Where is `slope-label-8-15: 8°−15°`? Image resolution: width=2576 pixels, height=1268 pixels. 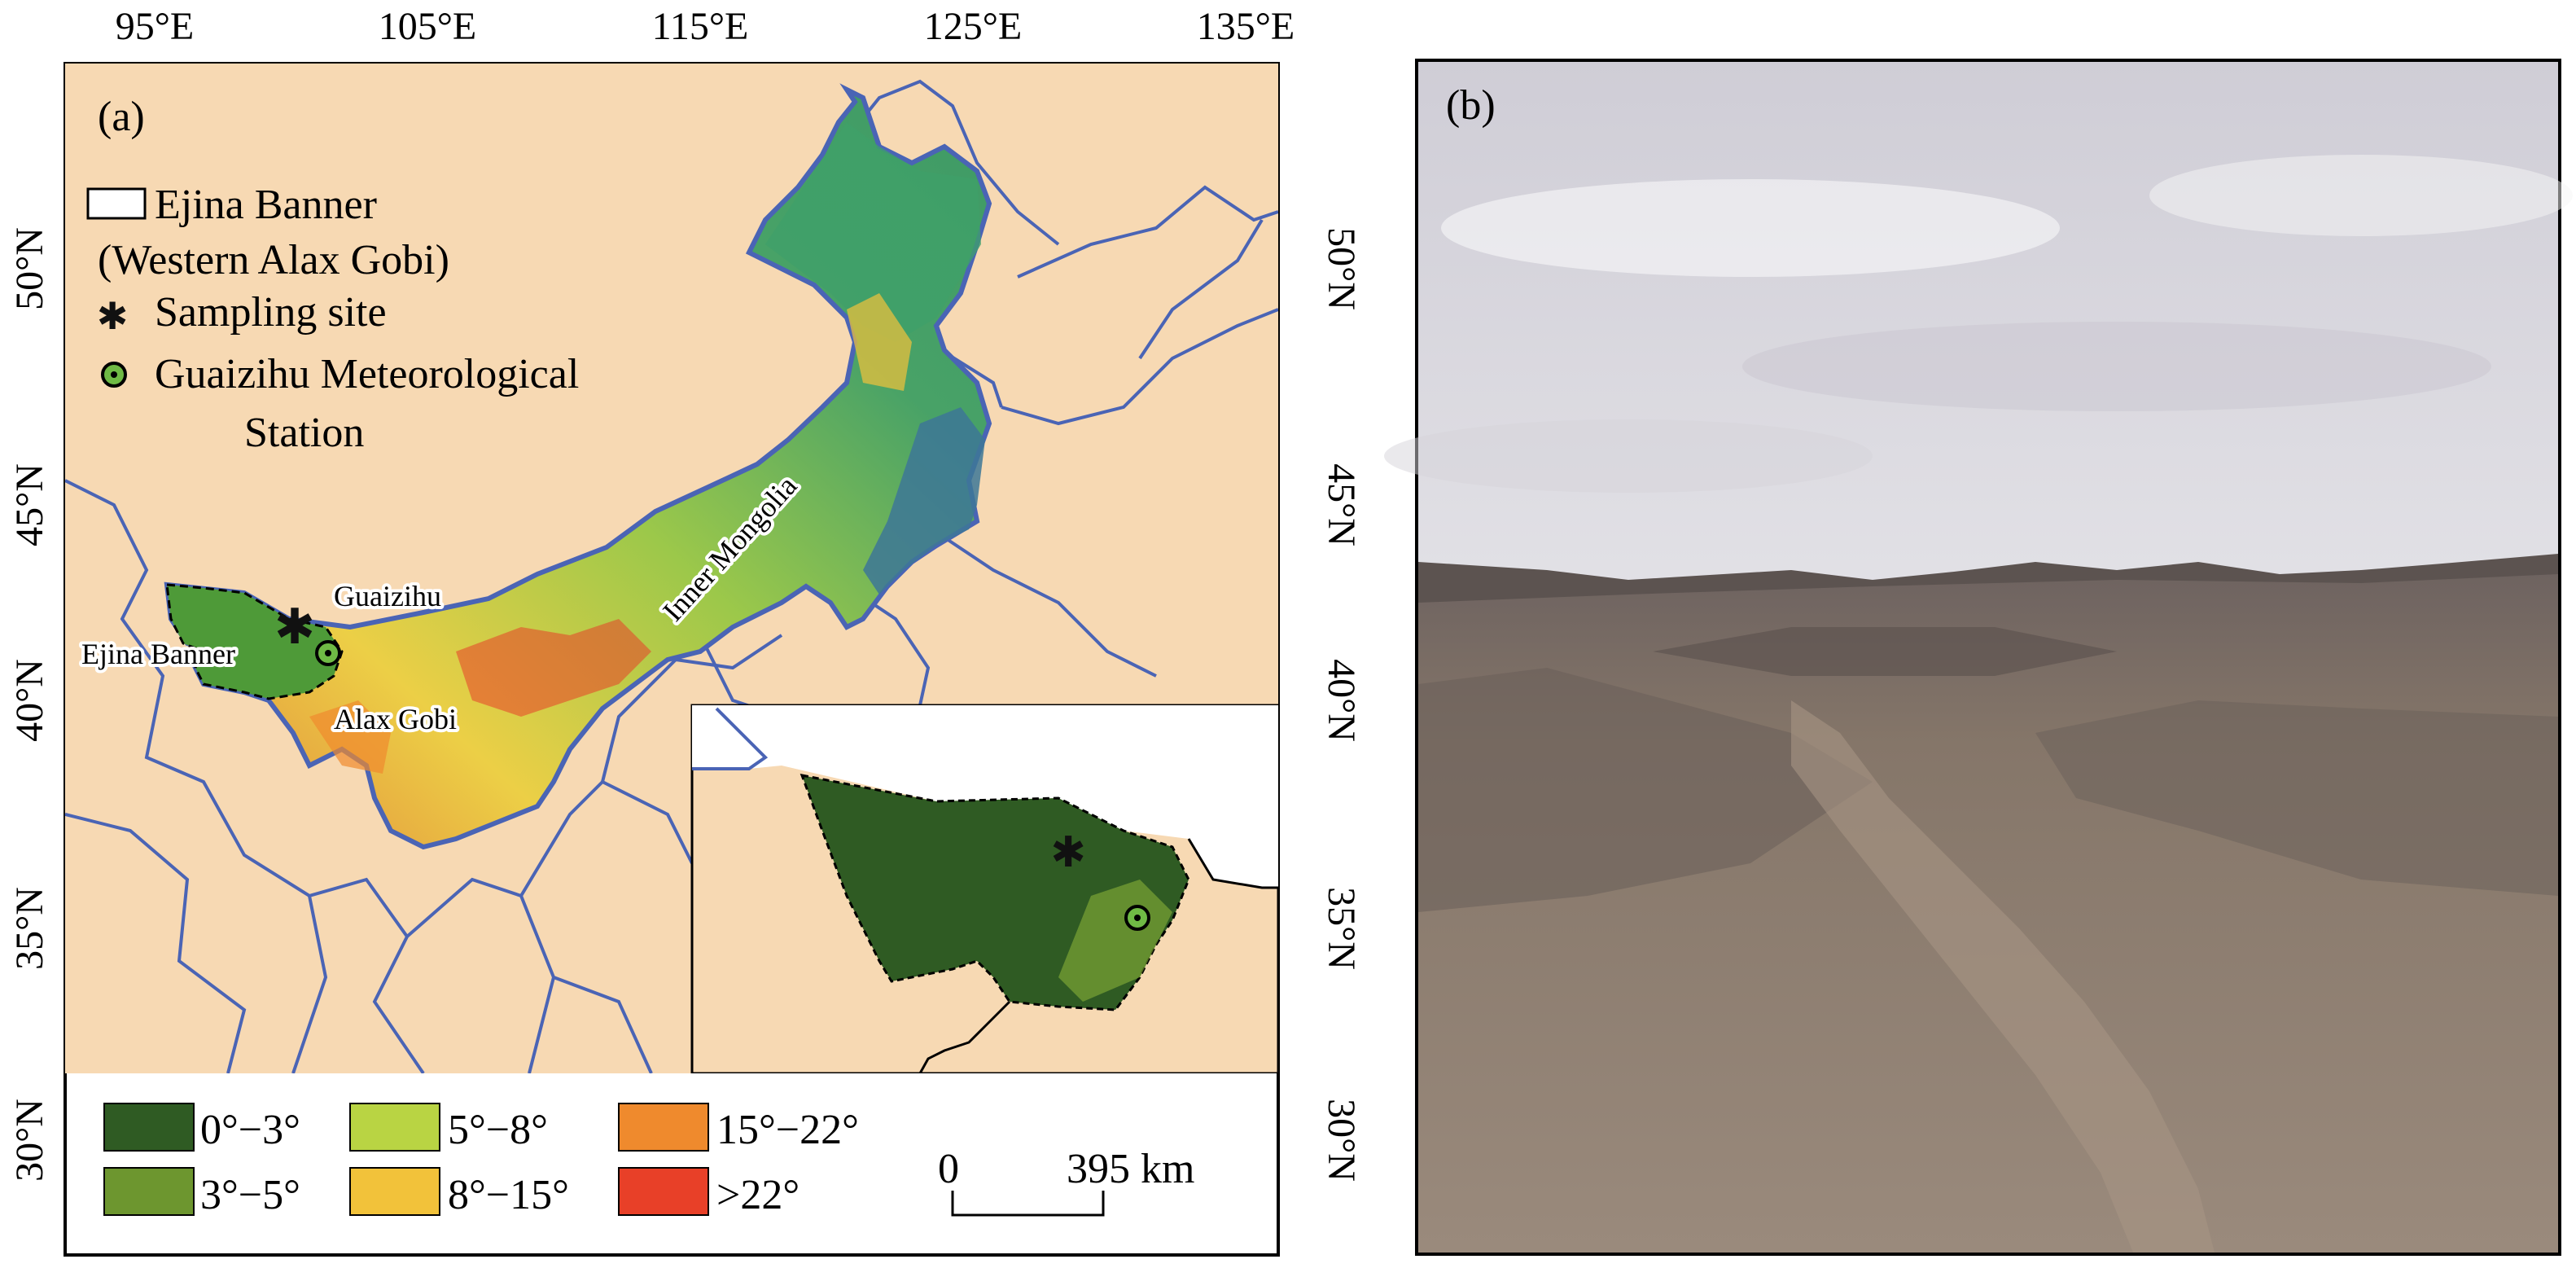 slope-label-8-15: 8°−15° is located at coordinates (508, 1195).